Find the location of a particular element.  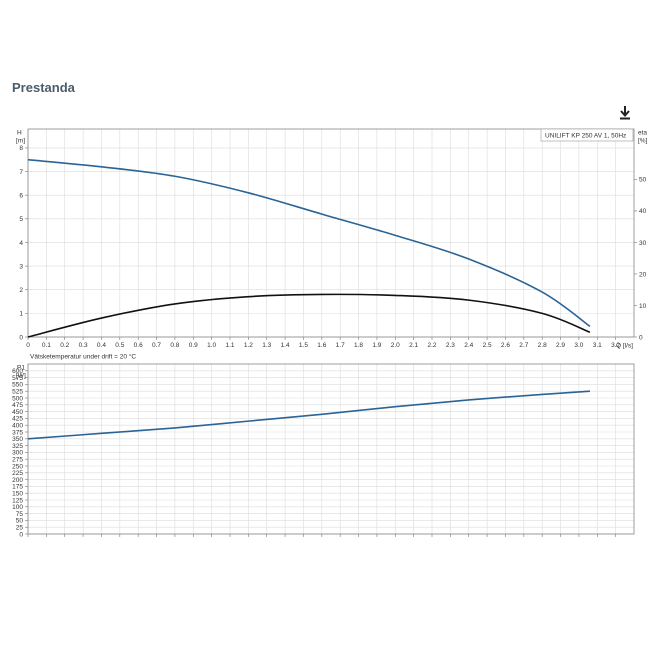

x-tick-label: 0.5 is located at coordinates (119, 345).